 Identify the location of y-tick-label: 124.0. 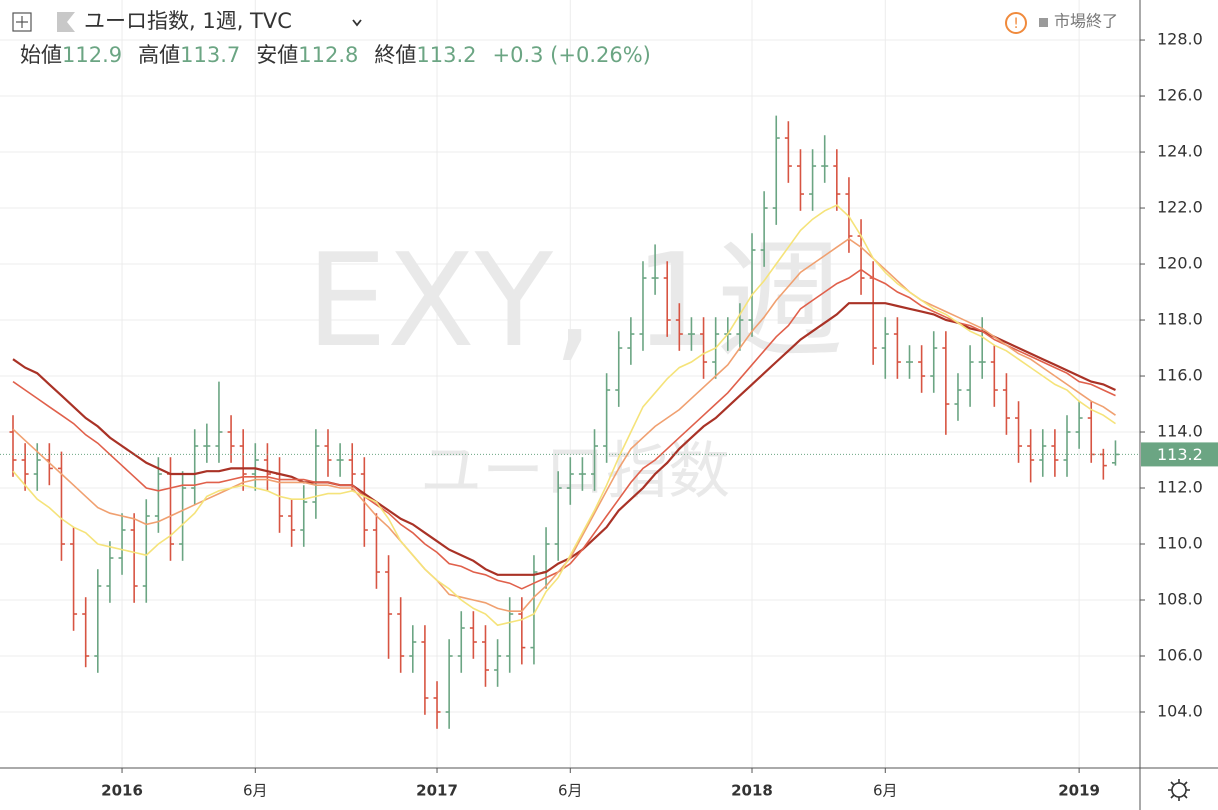
(1180, 151).